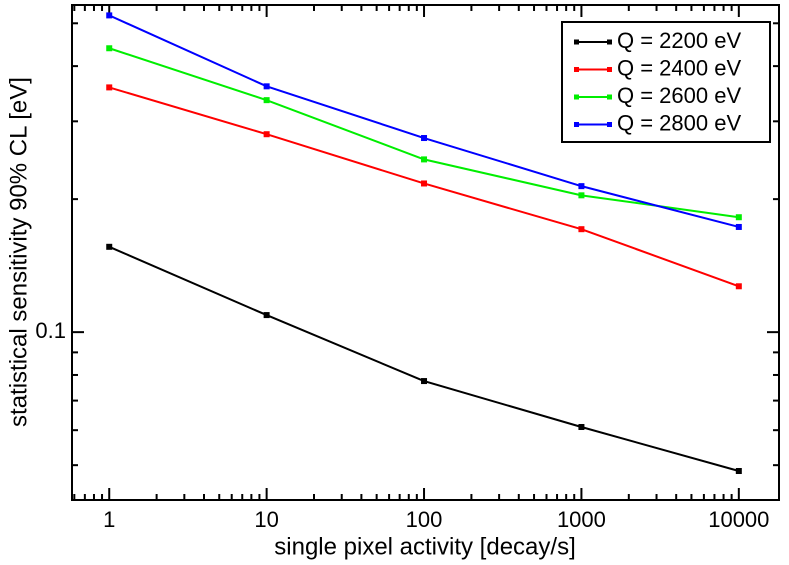 The image size is (789, 565). Describe the element at coordinates (581, 519) in the screenshot. I see `x-tick-label: 1000` at that location.